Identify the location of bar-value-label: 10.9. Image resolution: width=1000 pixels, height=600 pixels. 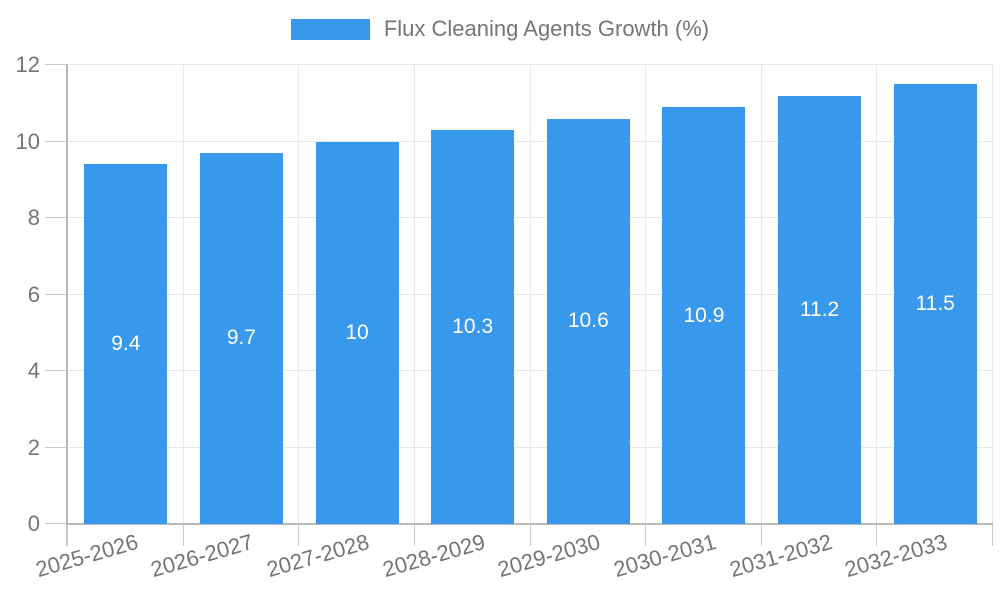
(704, 315).